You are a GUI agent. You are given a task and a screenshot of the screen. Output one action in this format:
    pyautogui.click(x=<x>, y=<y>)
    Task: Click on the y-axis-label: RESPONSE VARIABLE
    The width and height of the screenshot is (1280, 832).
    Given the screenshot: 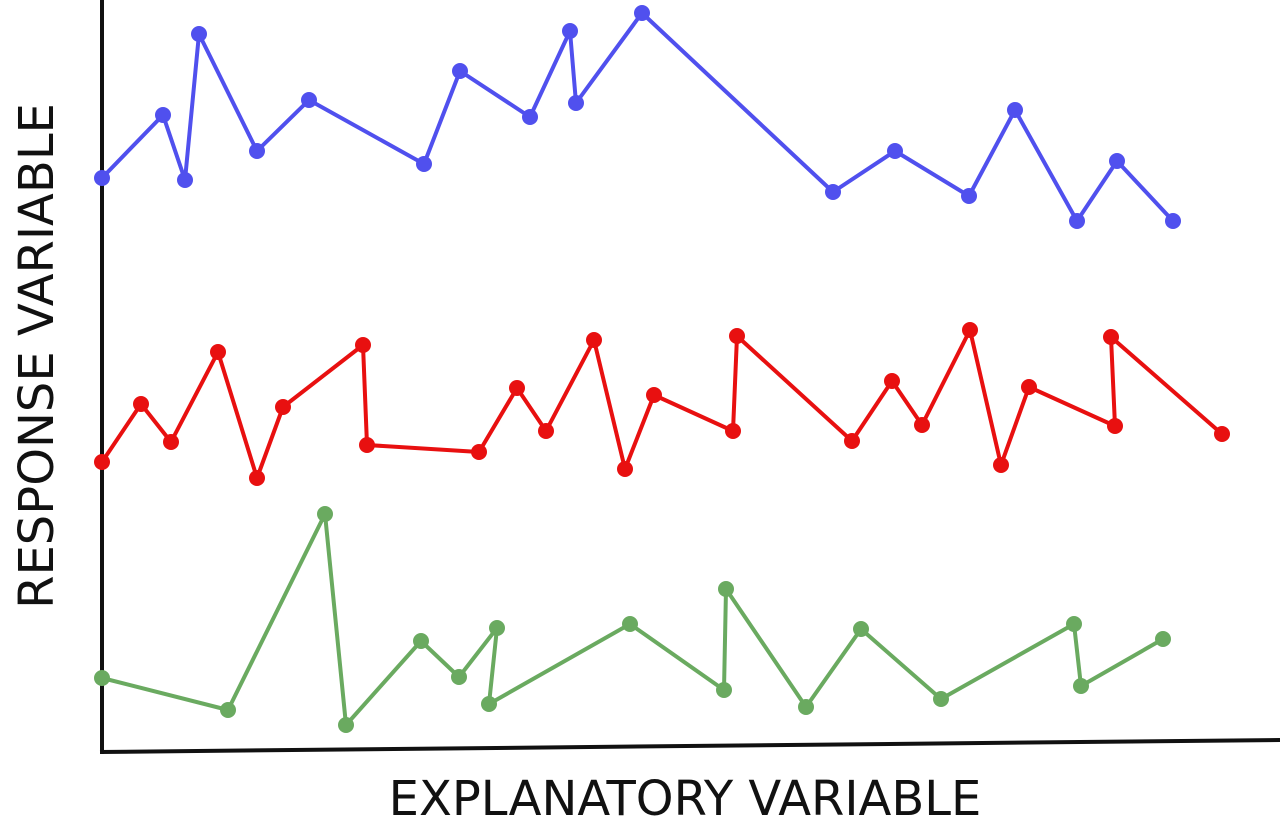 What is the action you would take?
    pyautogui.click(x=37, y=356)
    